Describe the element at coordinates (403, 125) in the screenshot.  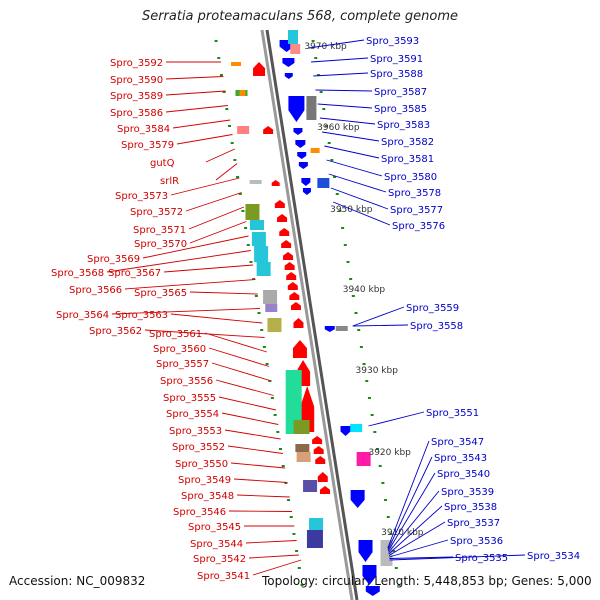
I see `right-gene-label: Spro_3583` at that location.